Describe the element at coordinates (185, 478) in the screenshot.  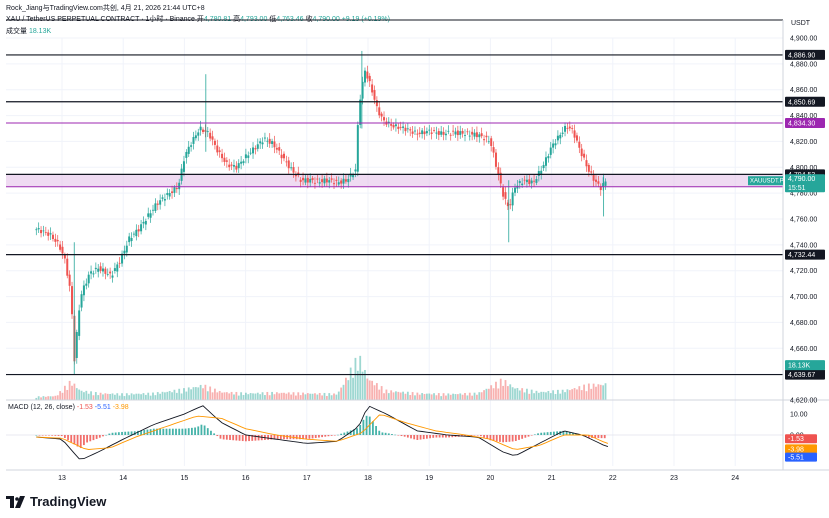
I see `time-tick-label: 15` at that location.